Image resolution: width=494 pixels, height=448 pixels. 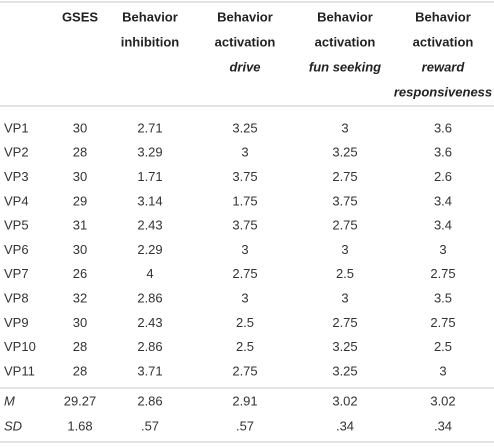 What do you see at coordinates (149, 127) in the screenshot?
I see `cell: 2.71` at bounding box center [149, 127].